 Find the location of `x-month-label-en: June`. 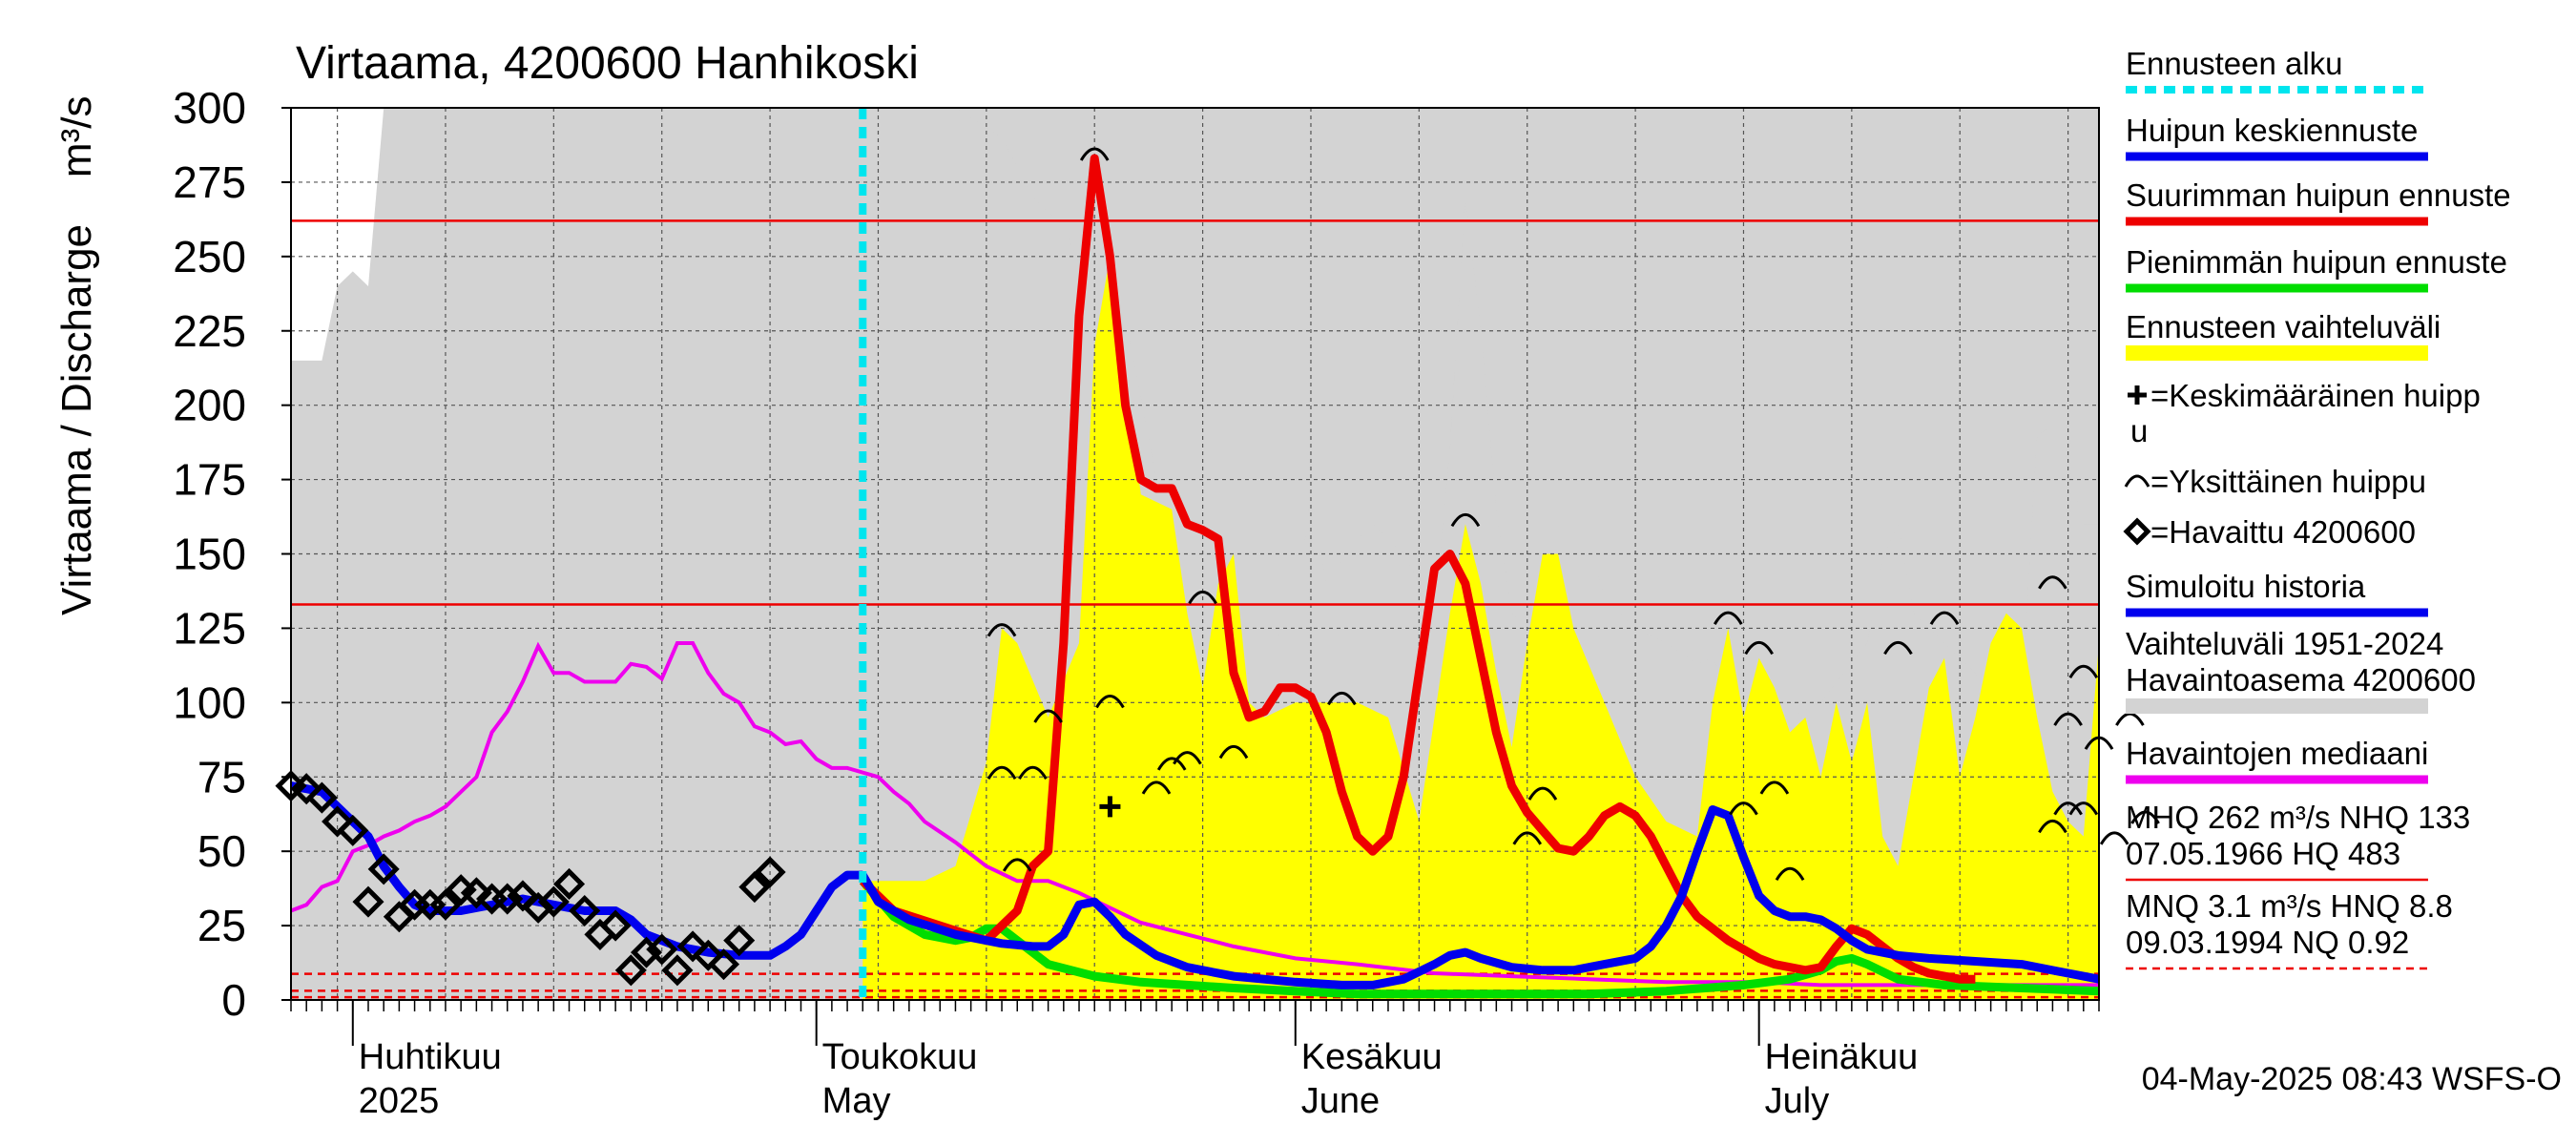

x-month-label-en: June is located at coordinates (1340, 1101).